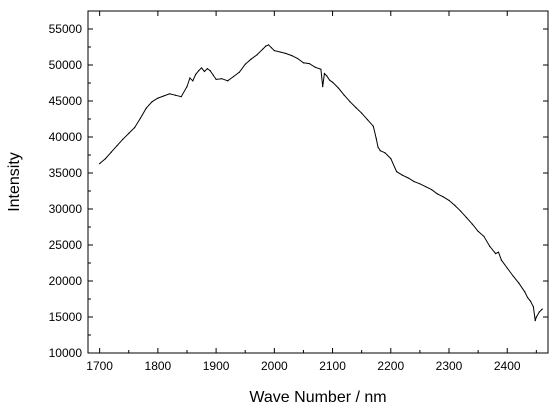  I want to click on y-tick-label: 20000, so click(66, 281).